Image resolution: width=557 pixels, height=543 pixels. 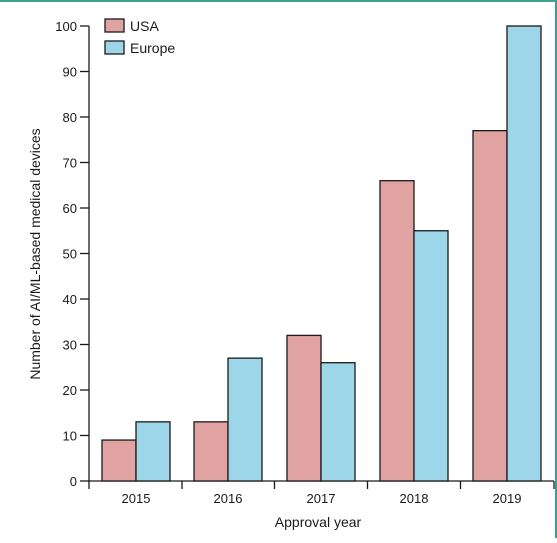 I want to click on y-tick-label: 80, so click(x=70, y=117).